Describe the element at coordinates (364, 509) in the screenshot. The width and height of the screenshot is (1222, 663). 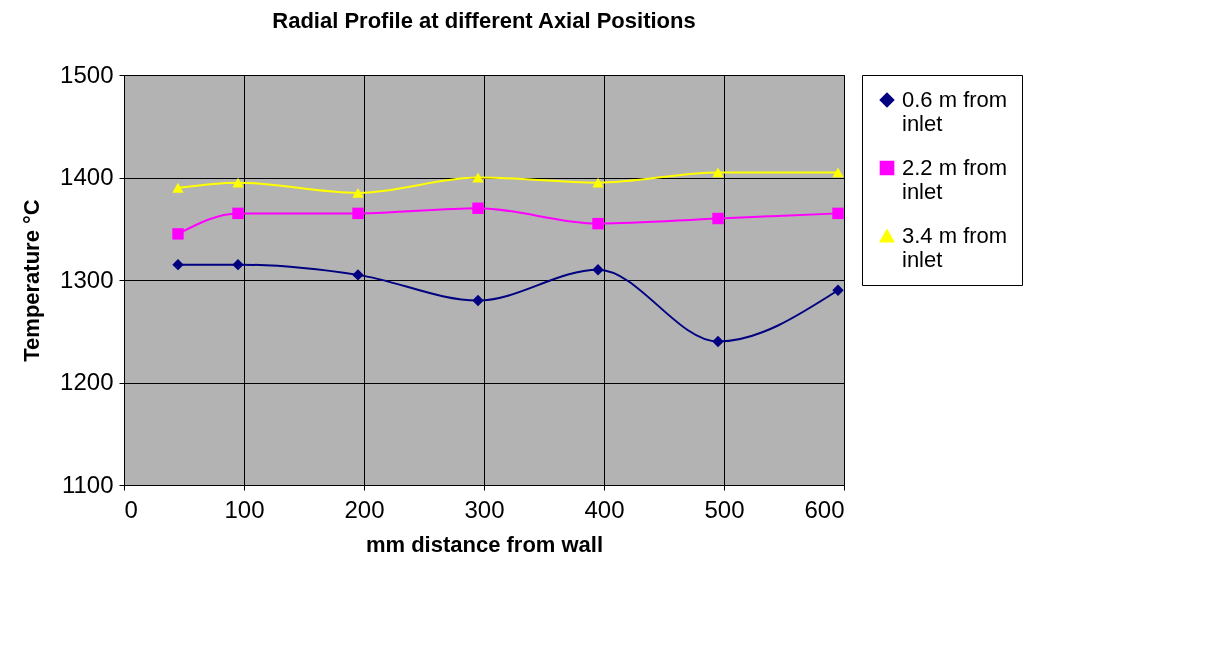
I see `x-tick-label: 200` at that location.